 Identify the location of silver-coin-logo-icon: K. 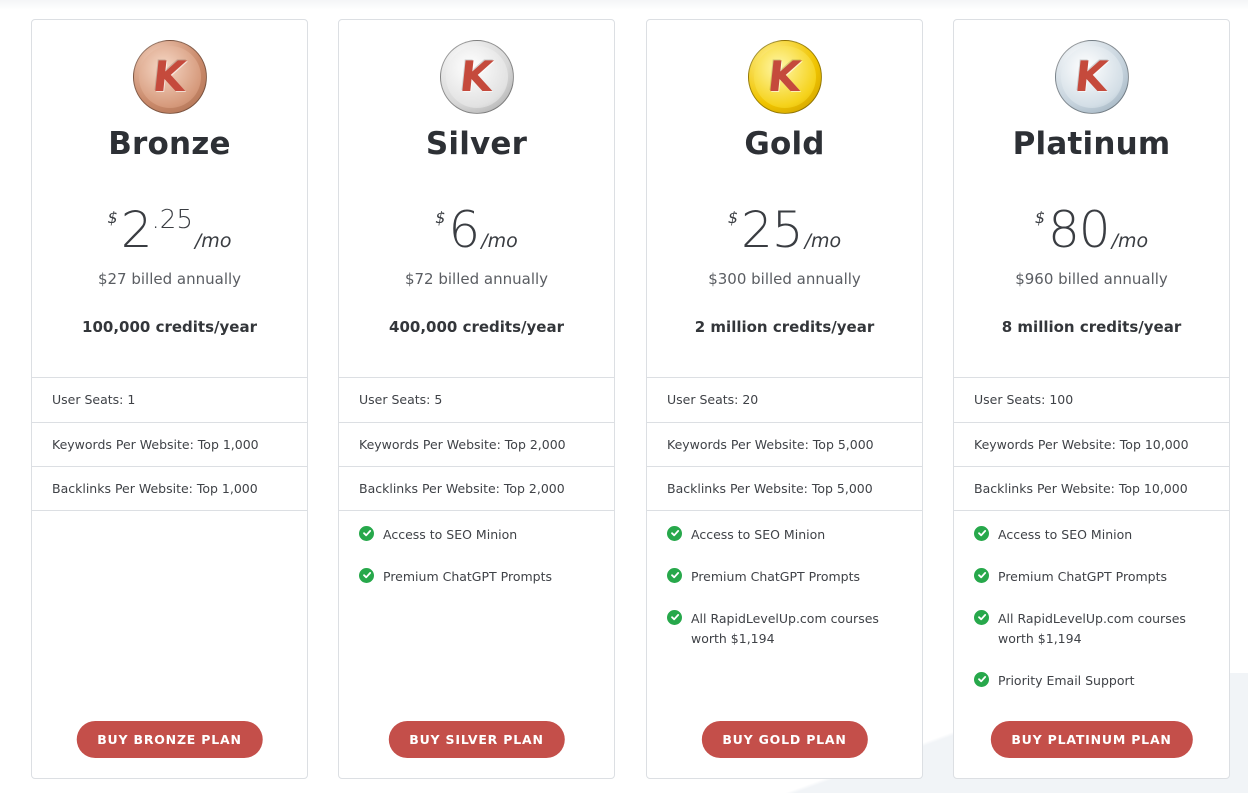
(476, 77).